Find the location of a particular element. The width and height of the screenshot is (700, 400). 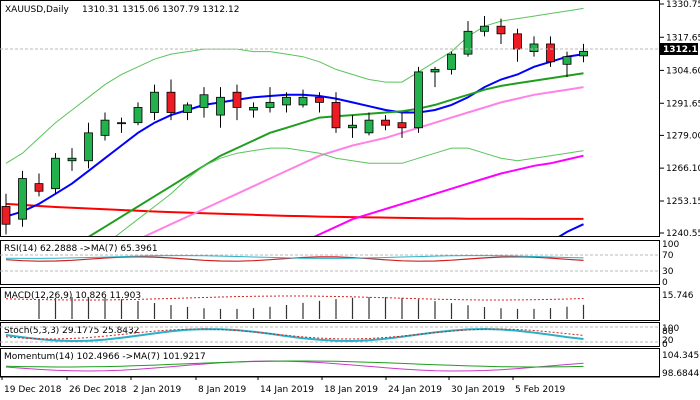

price-tick-label: 1253.15 is located at coordinates (683, 202).